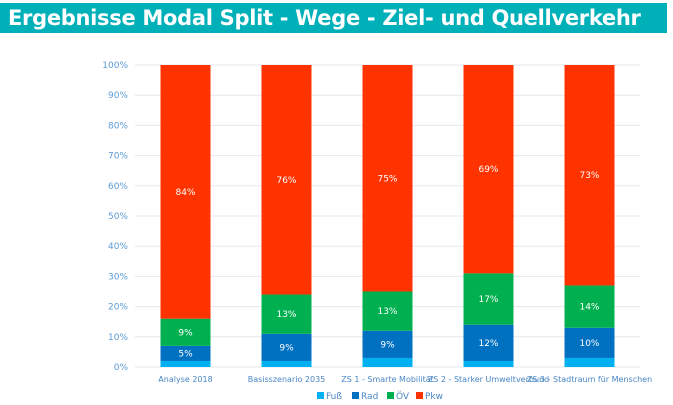 Image resolution: width=673 pixels, height=405 pixels. I want to click on y-tick-label: 100%, so click(115, 66).